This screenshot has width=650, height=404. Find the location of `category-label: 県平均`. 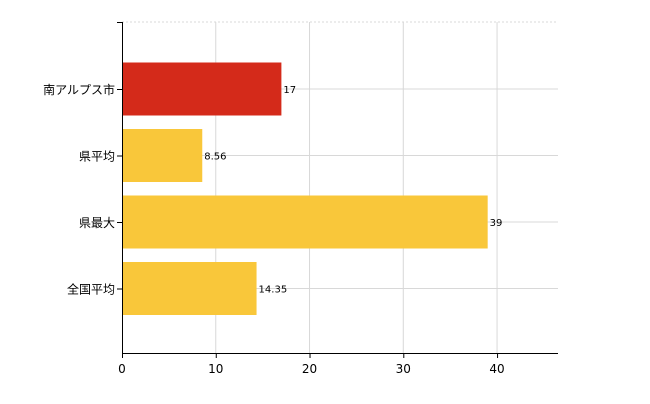

category-label: 県平均 is located at coordinates (97, 157).